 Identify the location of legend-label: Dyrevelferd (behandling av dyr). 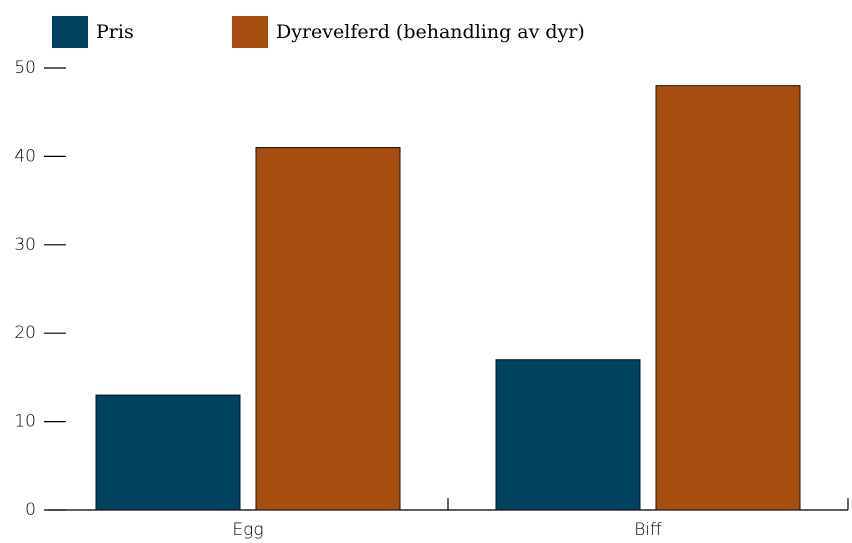
(430, 32).